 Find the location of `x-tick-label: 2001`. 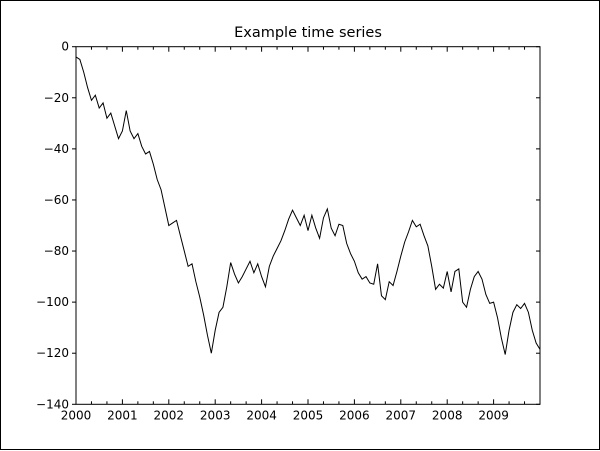

x-tick-label: 2001 is located at coordinates (122, 415).